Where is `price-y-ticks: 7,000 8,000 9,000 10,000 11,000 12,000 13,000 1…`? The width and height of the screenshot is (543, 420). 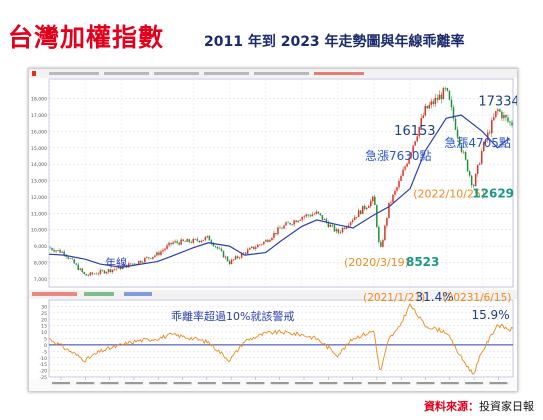
price-y-ticks: 7,000 8,000 9,000 10,000 11,000 12,000 13,000 1… is located at coordinates (39, 190).